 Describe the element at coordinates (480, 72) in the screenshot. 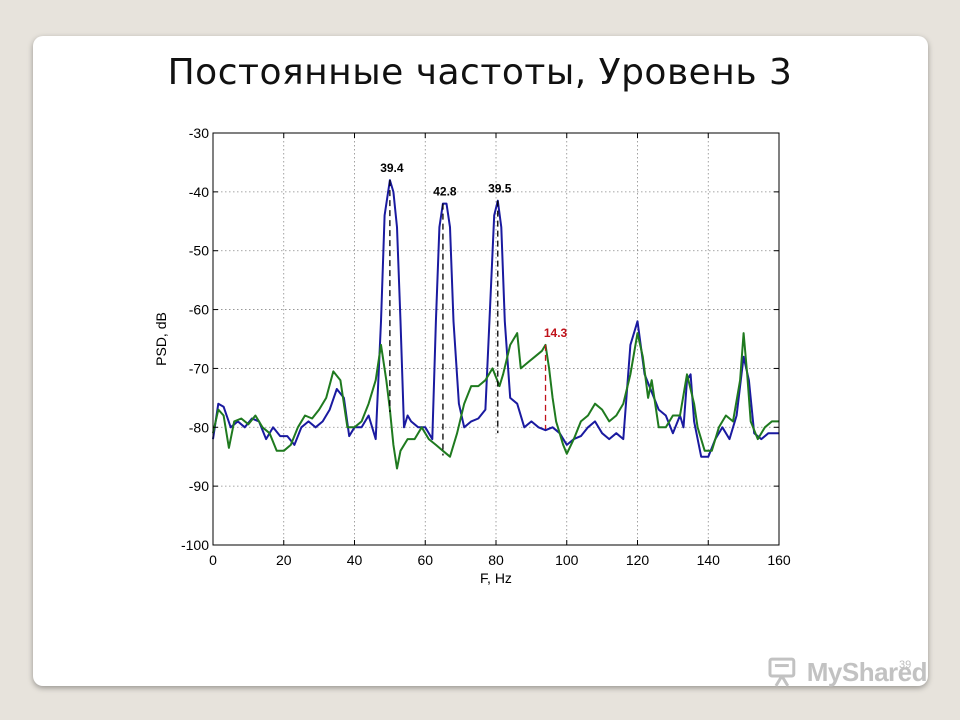

I see `slide-title: Постоянные частоты, Уровень 3` at that location.